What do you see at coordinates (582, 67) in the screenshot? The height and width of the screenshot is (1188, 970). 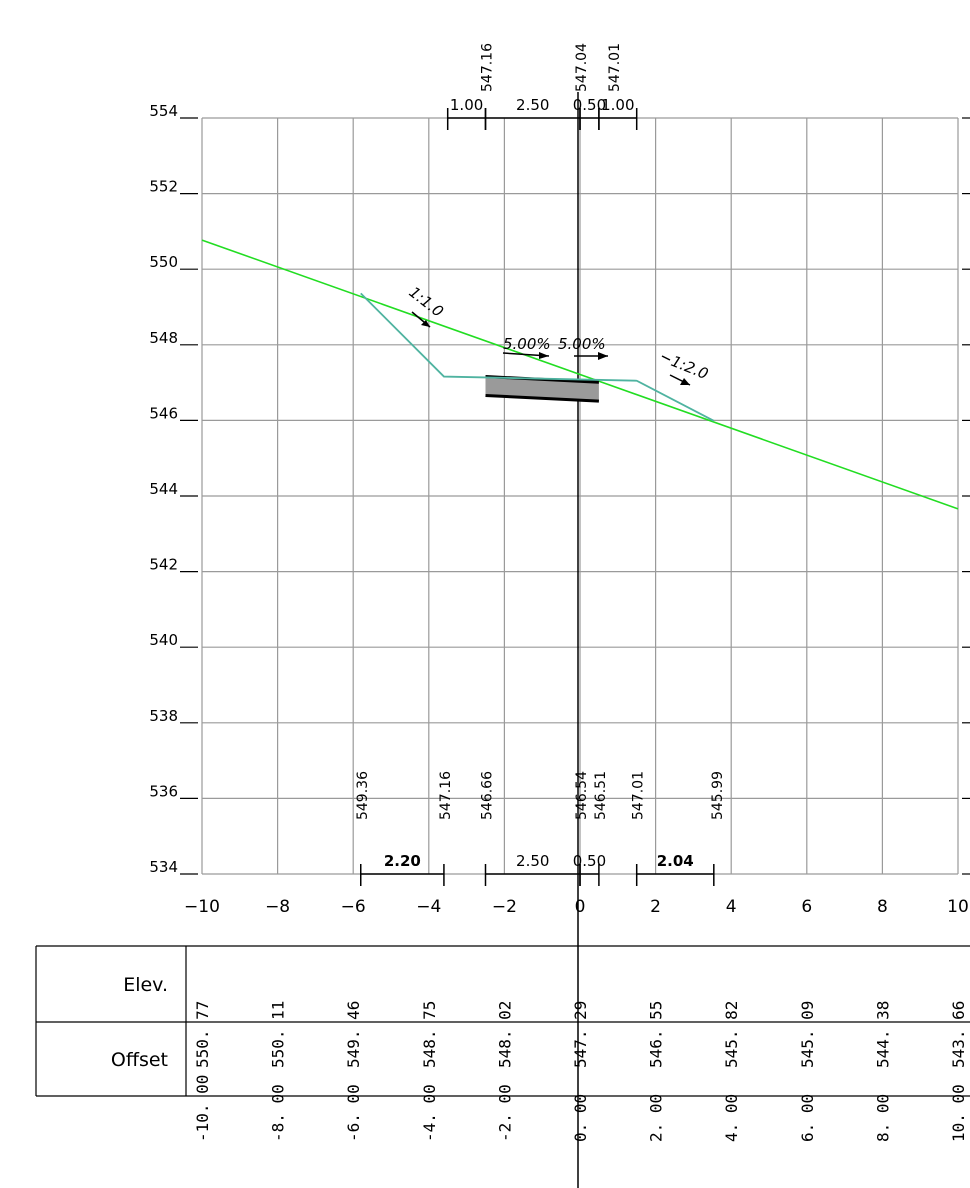 I see `top-elevation-label: 547.04` at bounding box center [582, 67].